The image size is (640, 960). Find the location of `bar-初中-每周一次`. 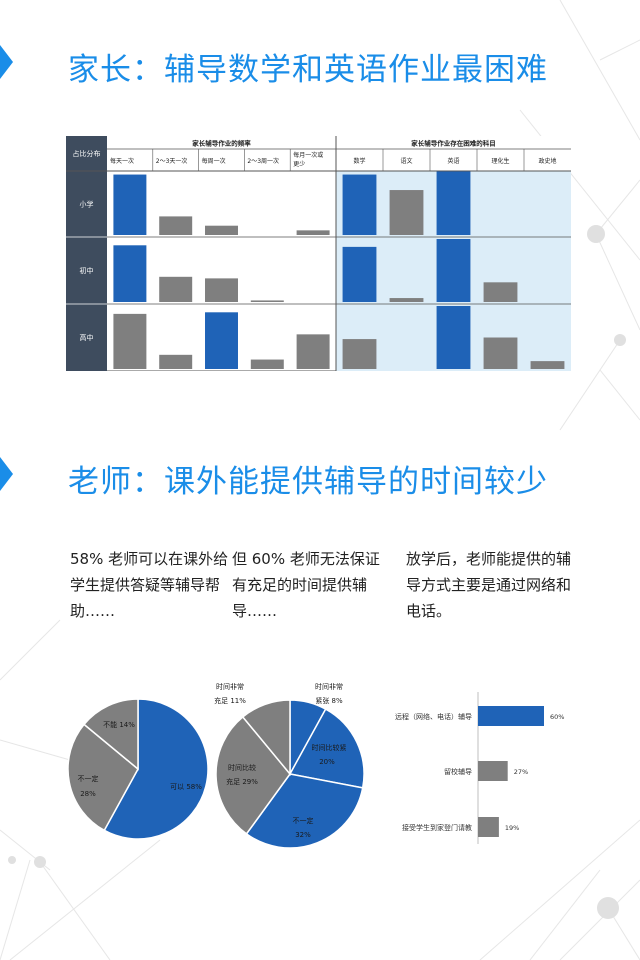

bar-初中-每周一次 is located at coordinates (221, 290).